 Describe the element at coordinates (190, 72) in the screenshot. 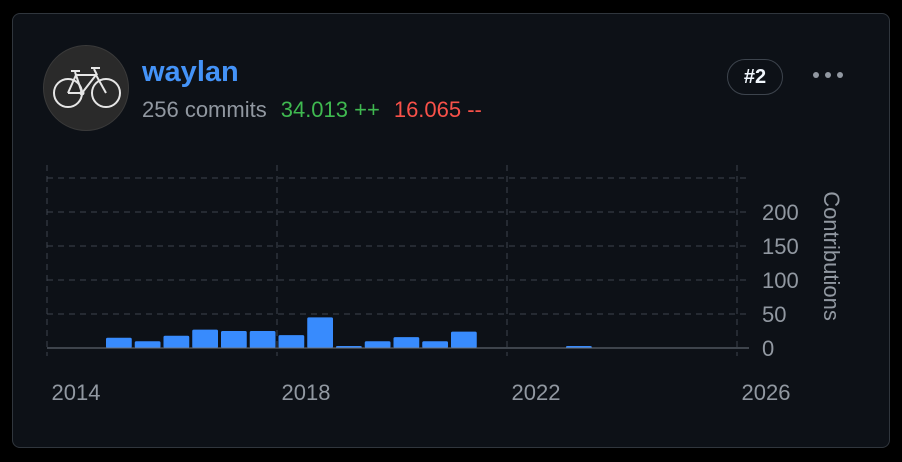

I see `contributor-username-link: waylan` at that location.